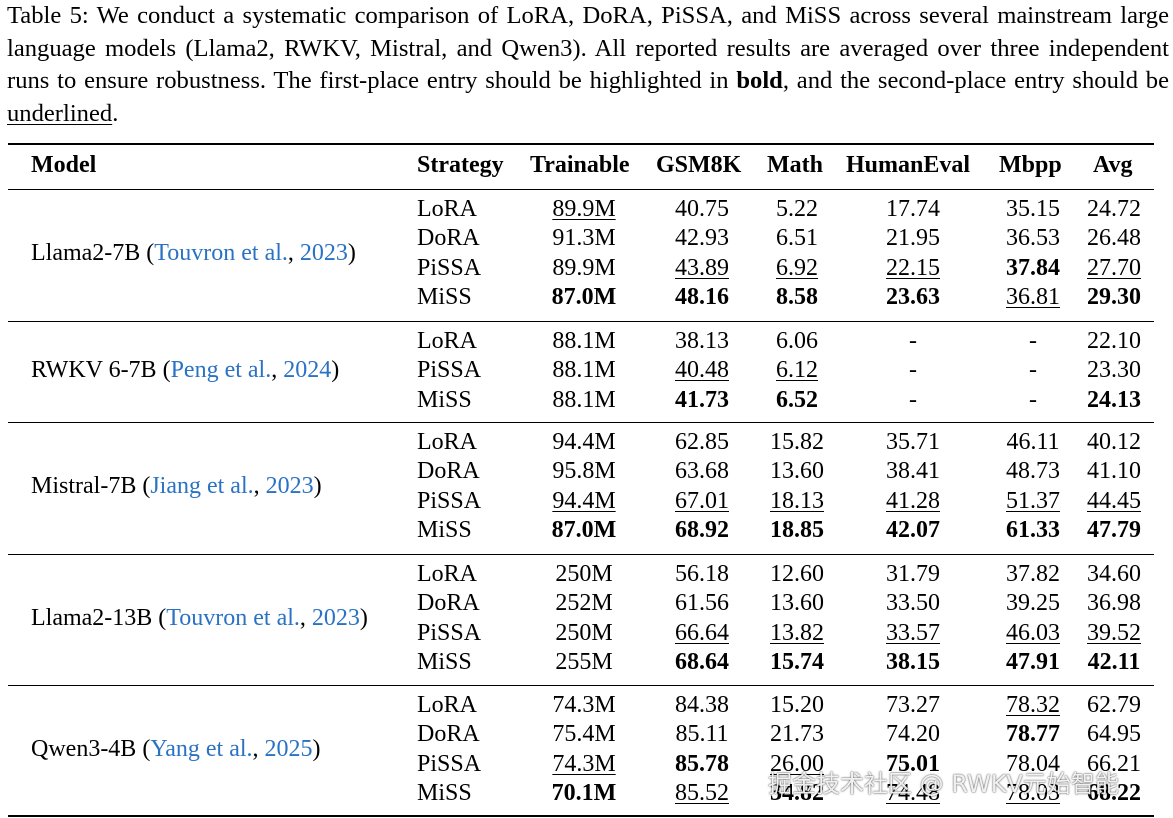 This screenshot has width=1173, height=818. I want to click on header-math: Math, so click(795, 165).